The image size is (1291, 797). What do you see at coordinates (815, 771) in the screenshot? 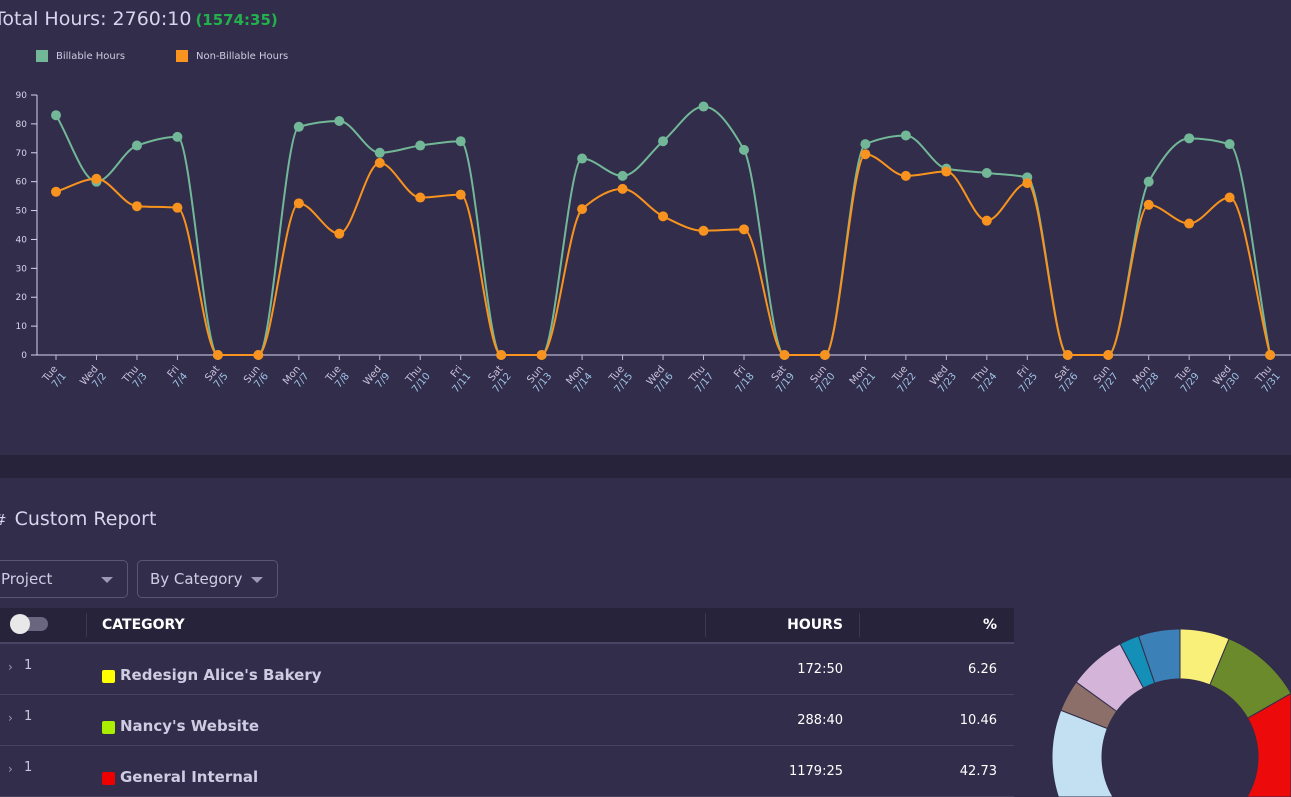
I see `hours-value: 1179:25` at bounding box center [815, 771].